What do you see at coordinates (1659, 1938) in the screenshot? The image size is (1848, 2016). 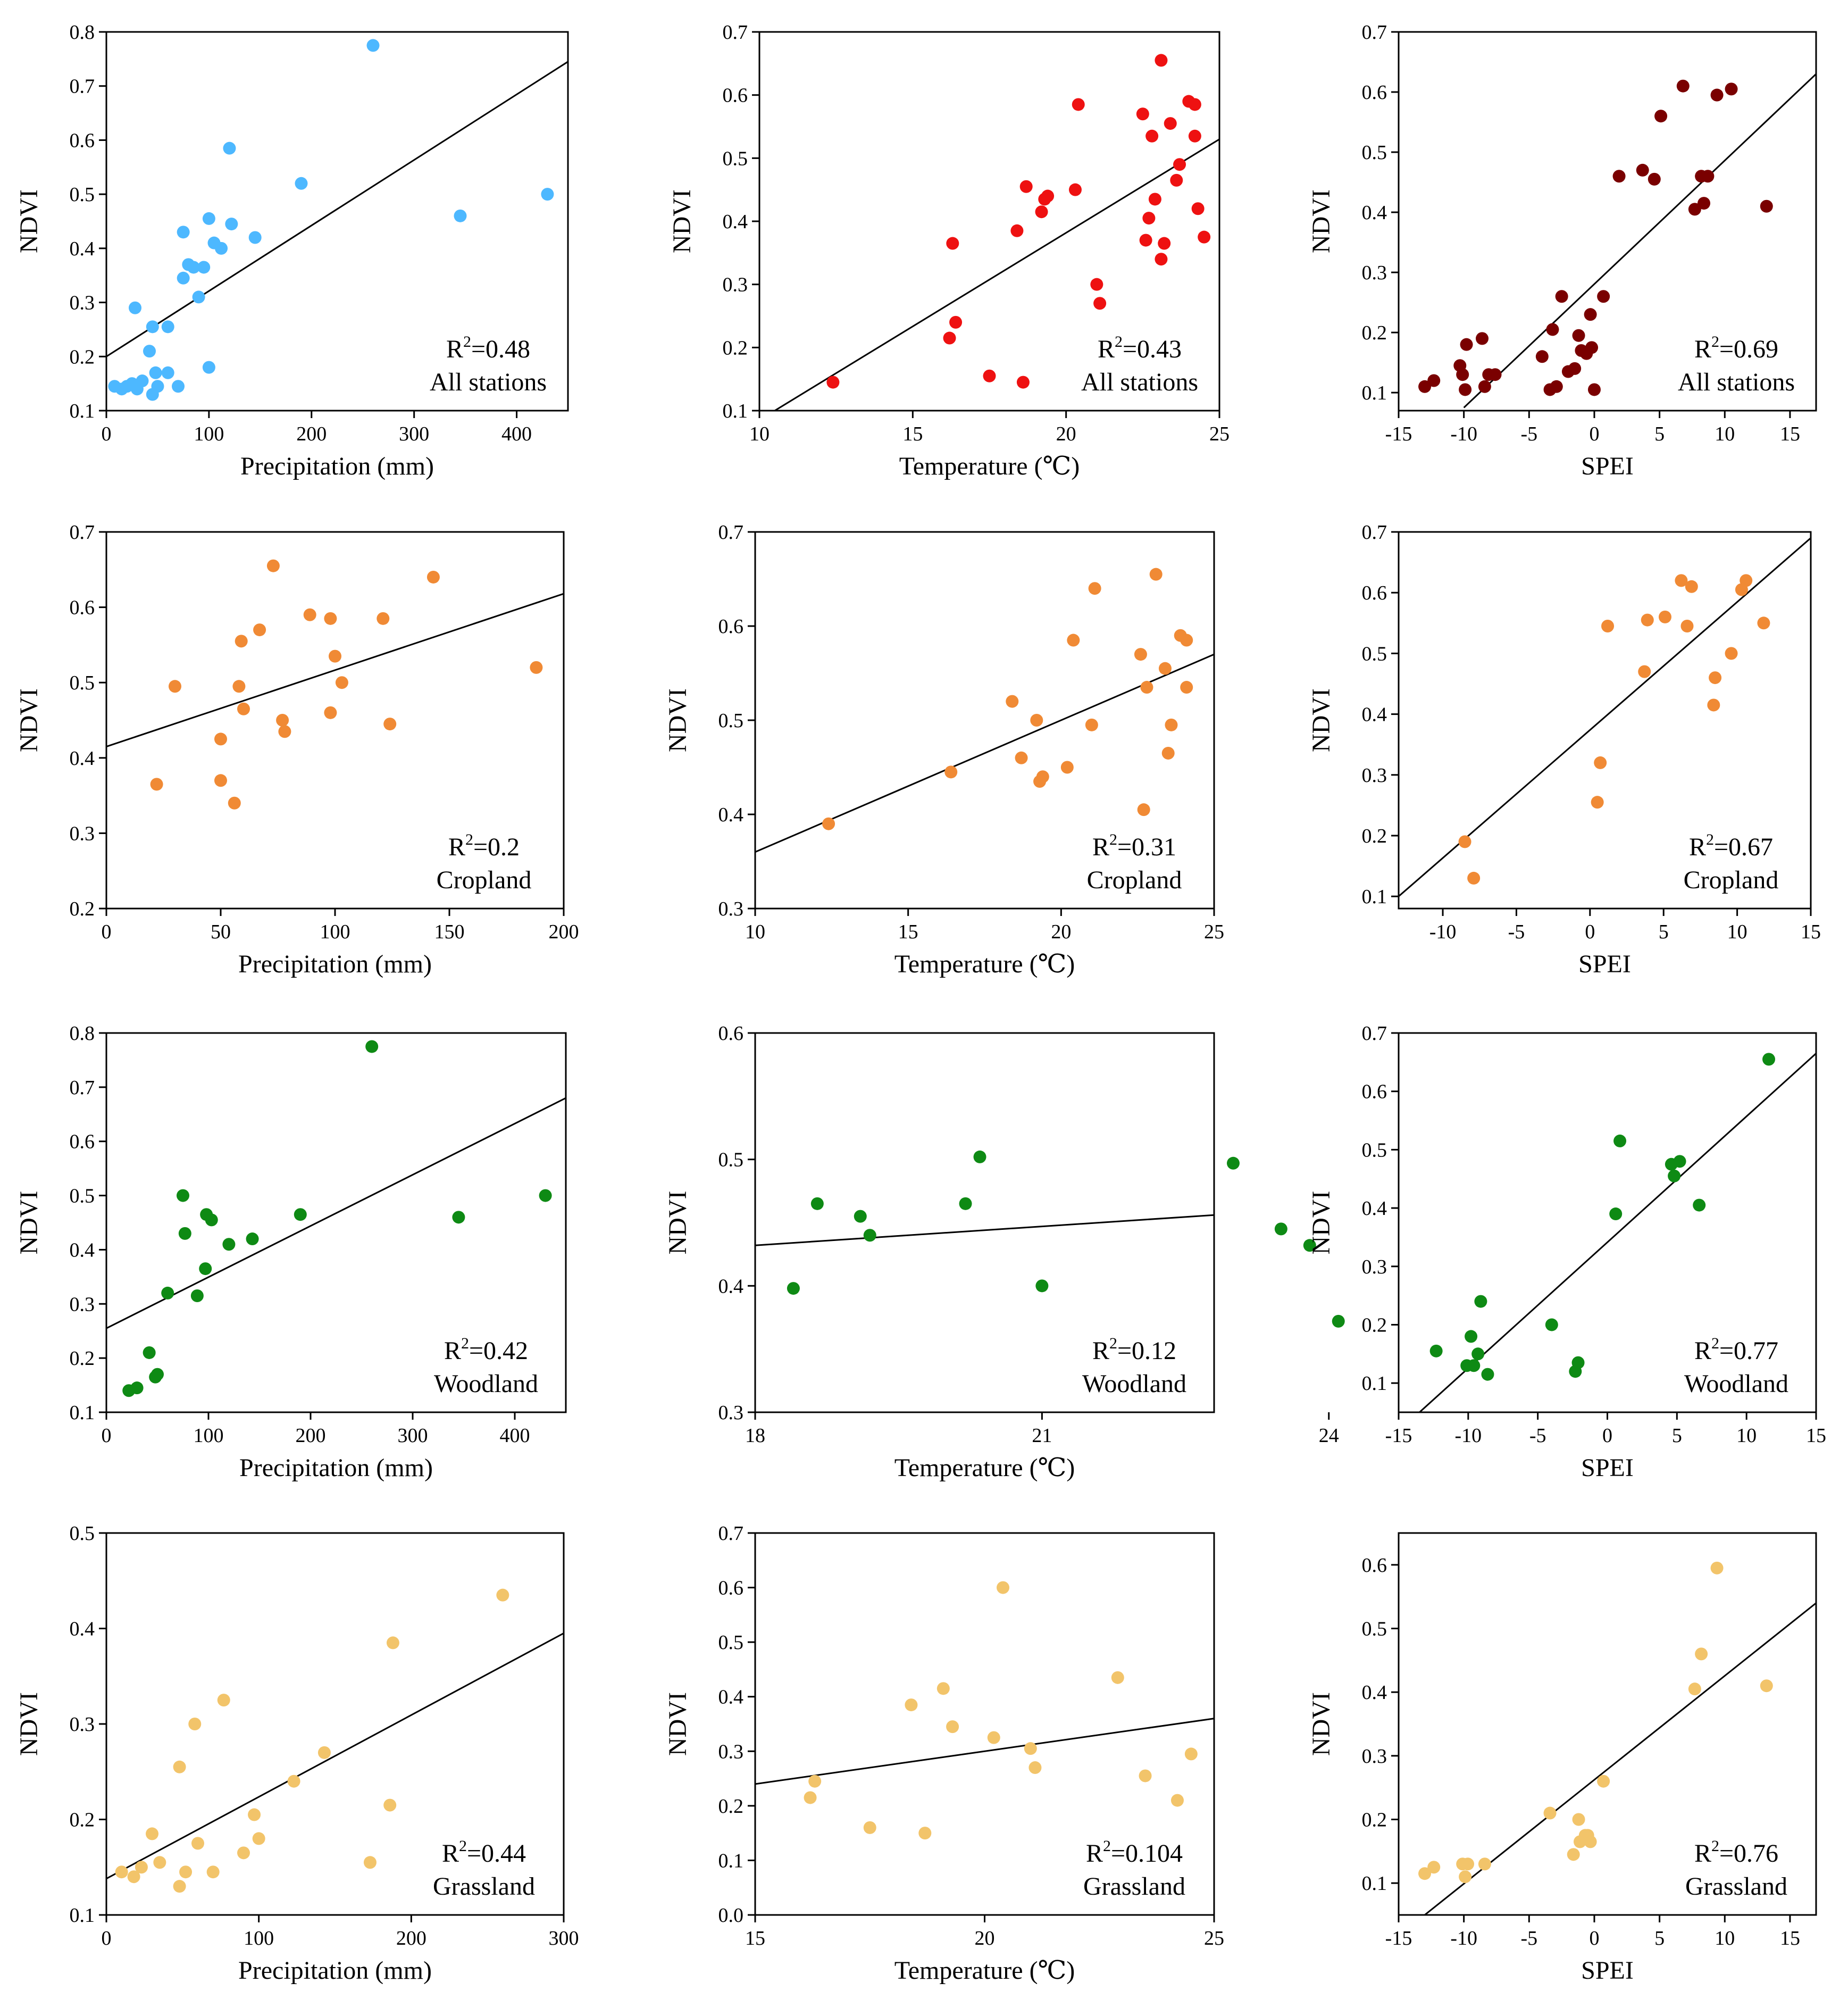 I see `x-tick-label: 5` at bounding box center [1659, 1938].